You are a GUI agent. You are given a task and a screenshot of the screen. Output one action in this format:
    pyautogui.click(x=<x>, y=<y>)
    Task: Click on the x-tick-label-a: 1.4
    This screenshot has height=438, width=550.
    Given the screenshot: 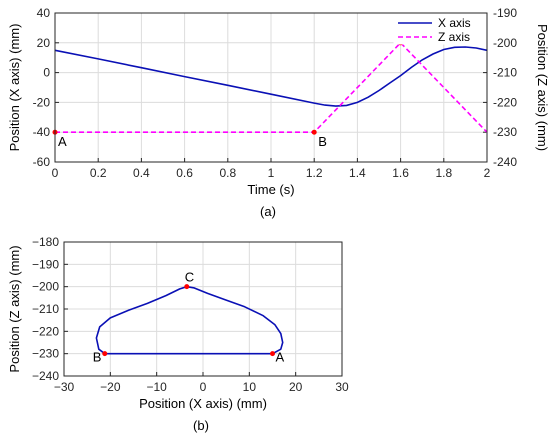 What is the action you would take?
    pyautogui.click(x=357, y=173)
    